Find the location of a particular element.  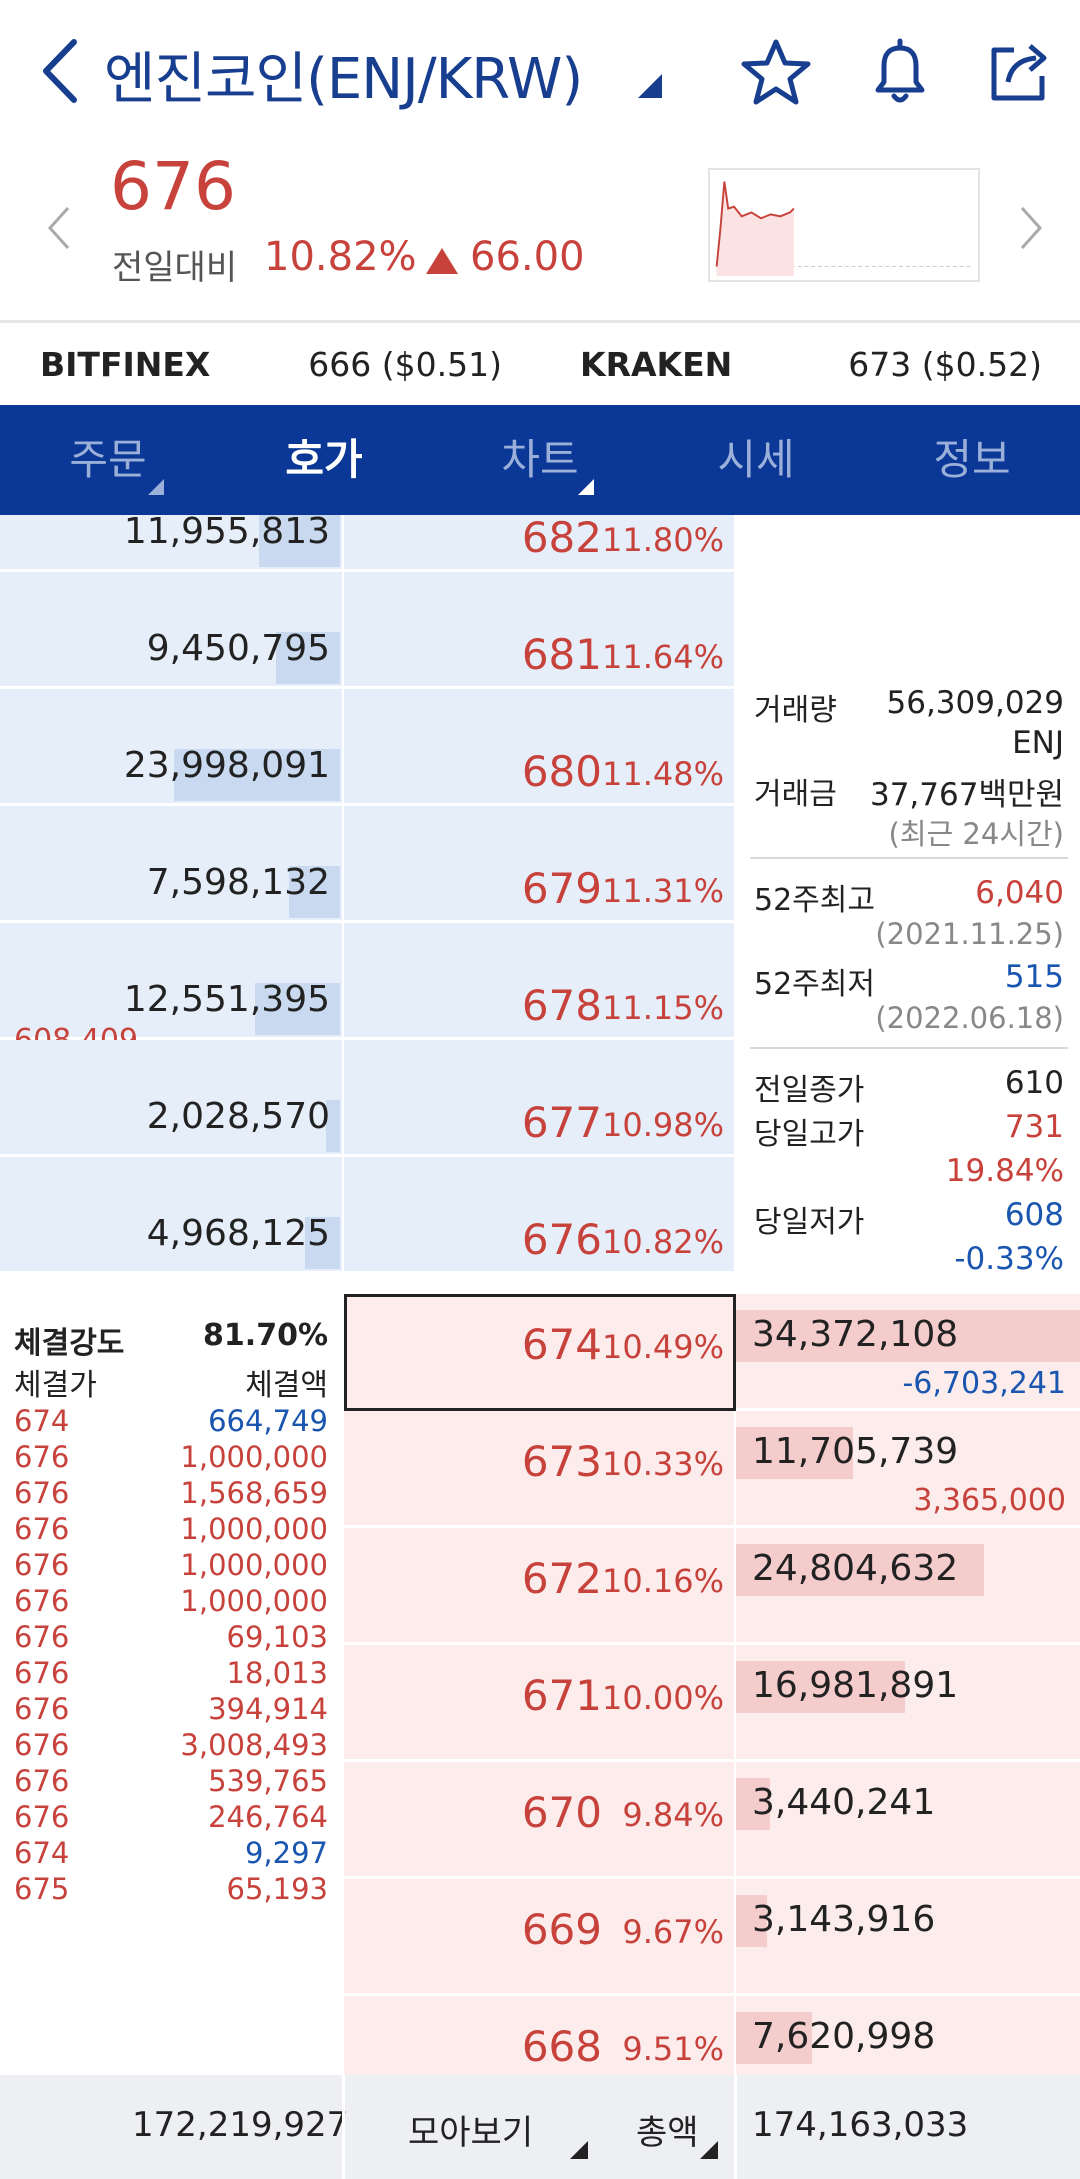

ask-price: 680 is located at coordinates (561, 771).